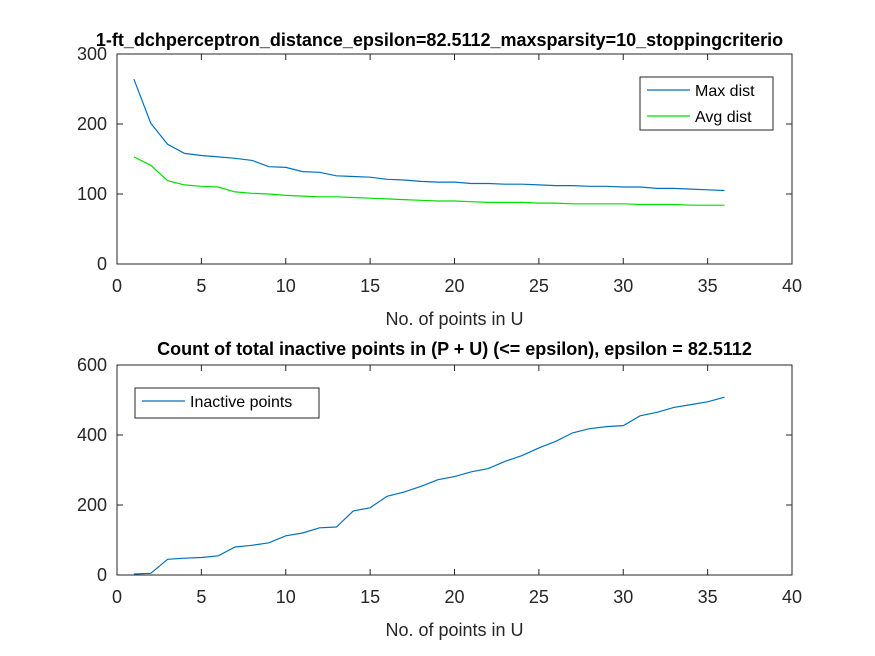 The image size is (875, 656). Describe the element at coordinates (92, 435) in the screenshot. I see `y-tick-label: 400` at that location.